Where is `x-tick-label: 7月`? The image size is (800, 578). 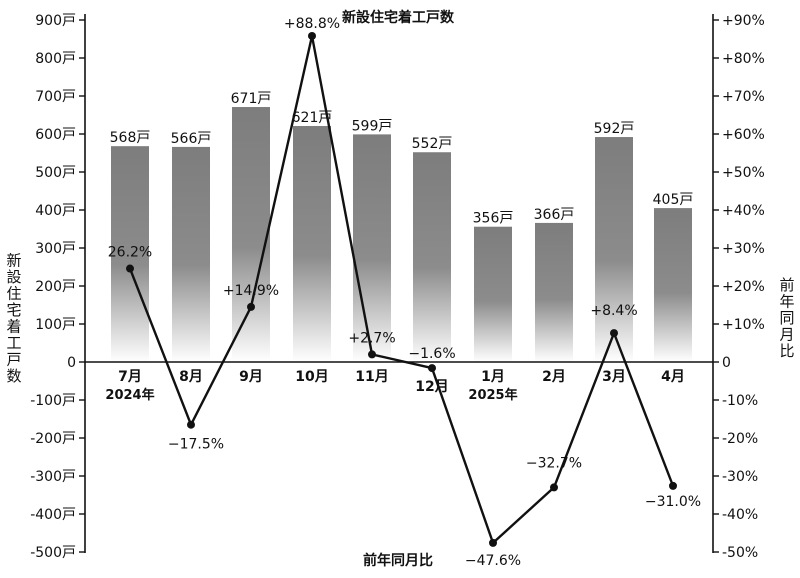 x-tick-label: 7月 is located at coordinates (130, 377).